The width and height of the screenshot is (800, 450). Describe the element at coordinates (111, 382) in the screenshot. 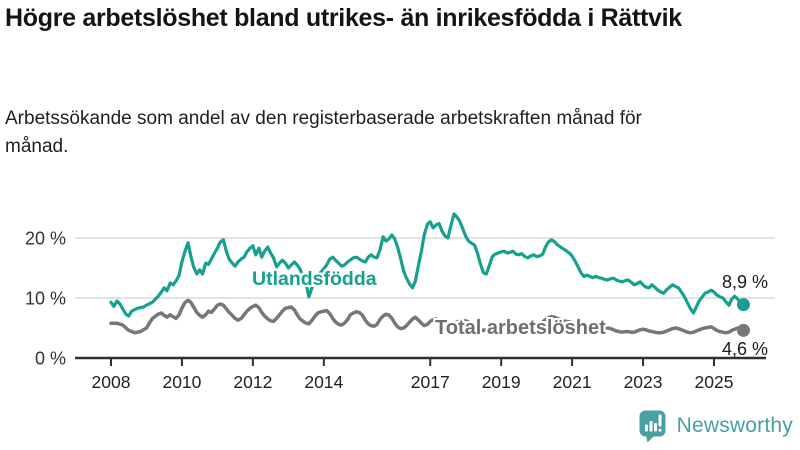

I see `x-tick-label: 2008` at that location.